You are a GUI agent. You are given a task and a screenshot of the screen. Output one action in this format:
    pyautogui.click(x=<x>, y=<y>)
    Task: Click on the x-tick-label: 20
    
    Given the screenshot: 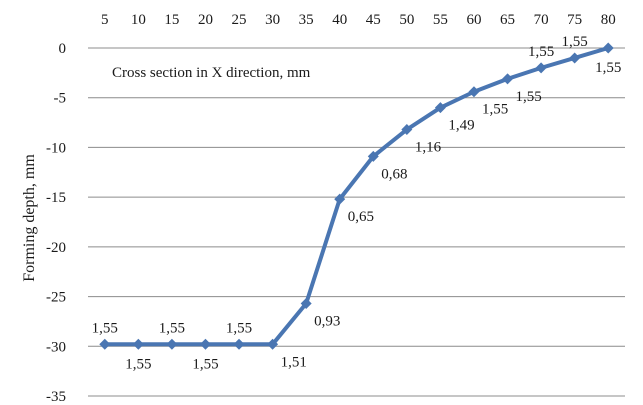 What is the action you would take?
    pyautogui.click(x=205, y=20)
    